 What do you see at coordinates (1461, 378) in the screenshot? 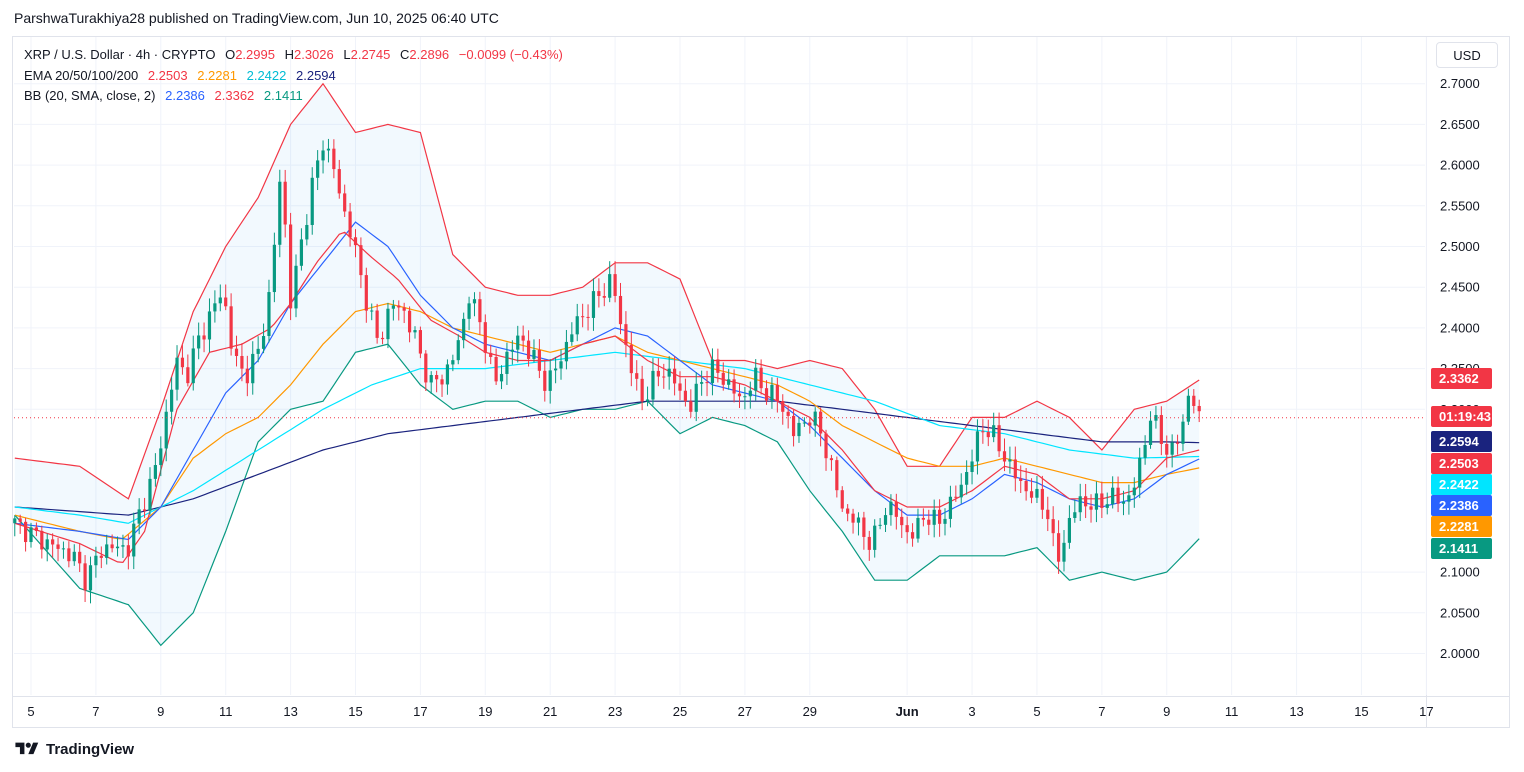
I see `price-badge` at bounding box center [1461, 378].